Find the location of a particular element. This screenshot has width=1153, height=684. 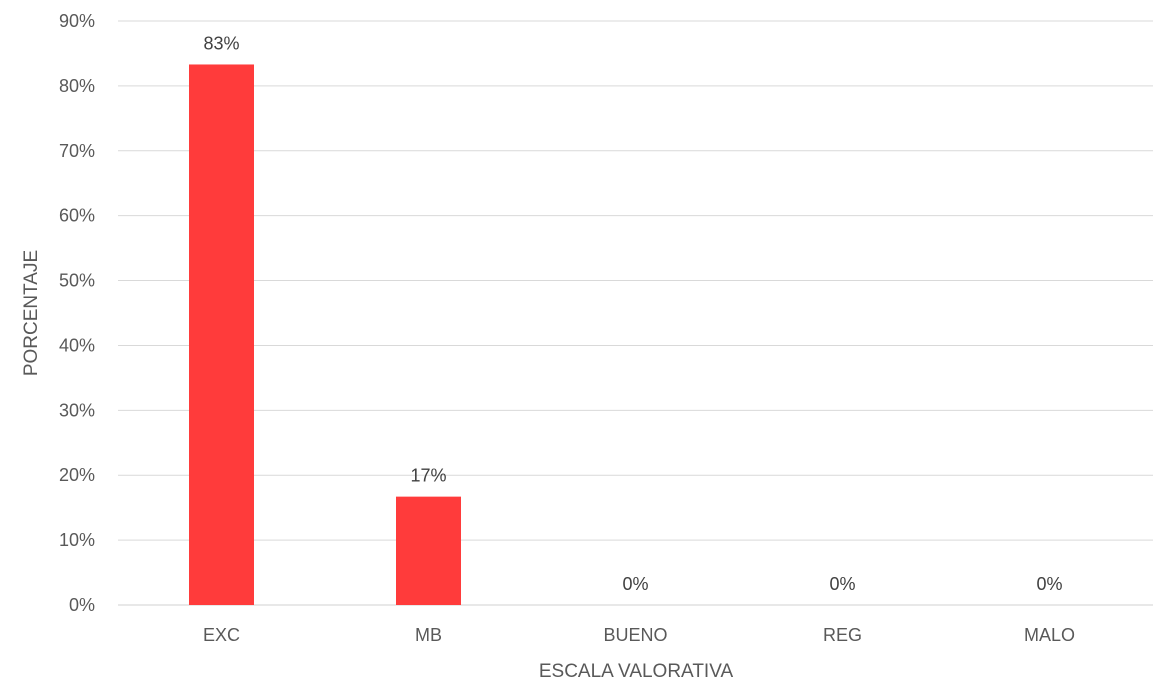

y-tick-label: 30% is located at coordinates (77, 410).